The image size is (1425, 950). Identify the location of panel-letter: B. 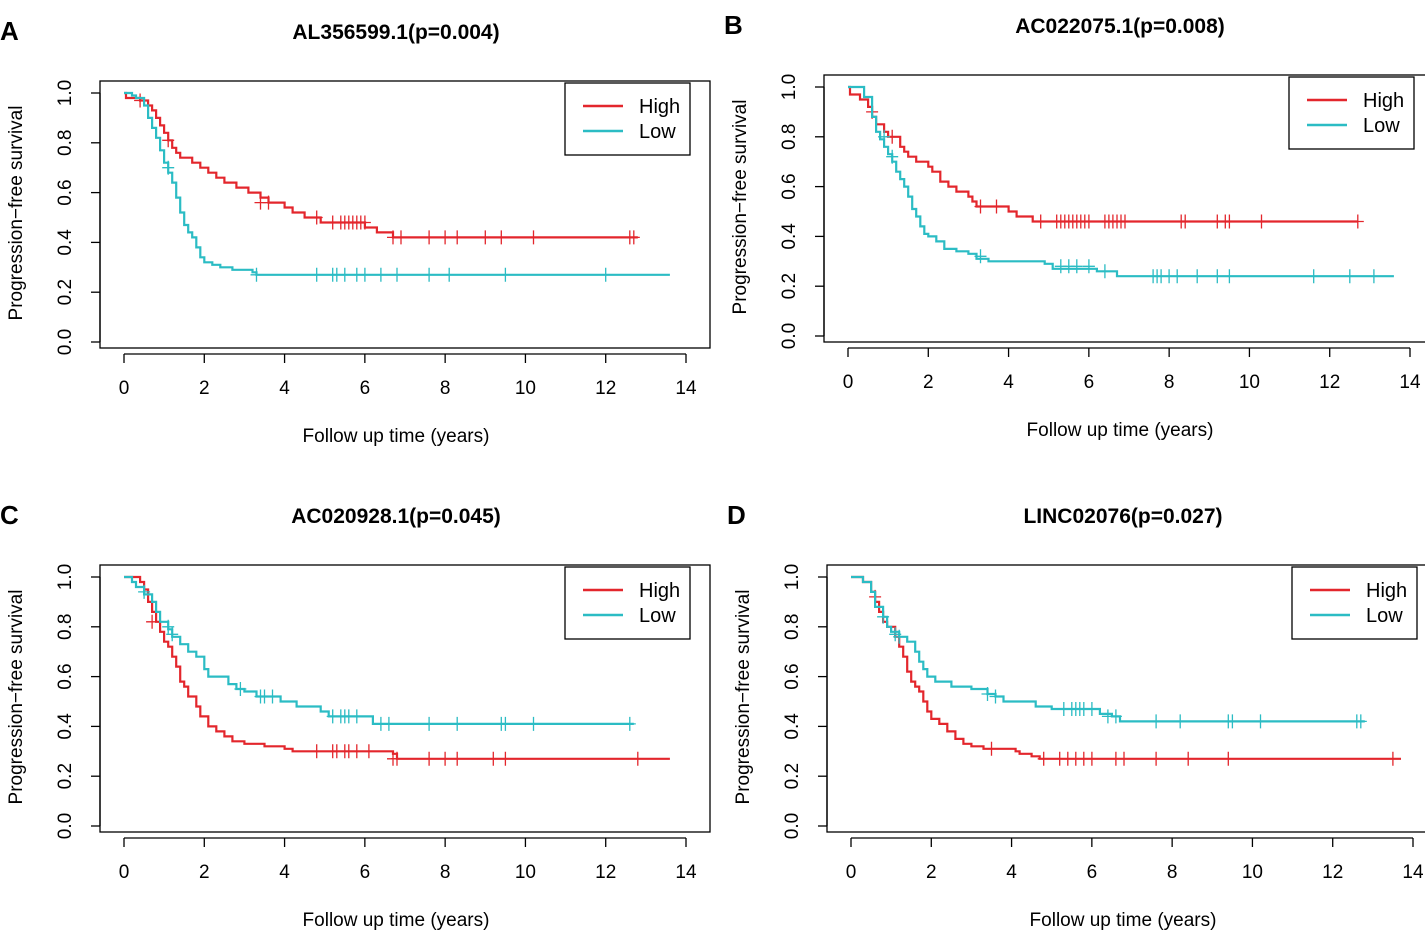
(733, 25).